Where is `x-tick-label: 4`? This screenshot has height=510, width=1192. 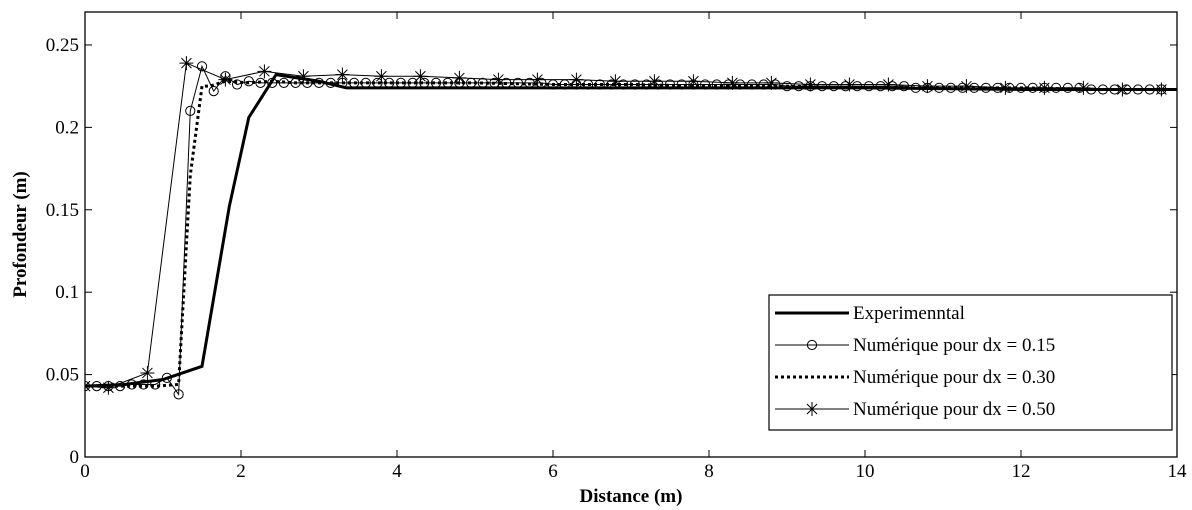
x-tick-label: 4 is located at coordinates (397, 471).